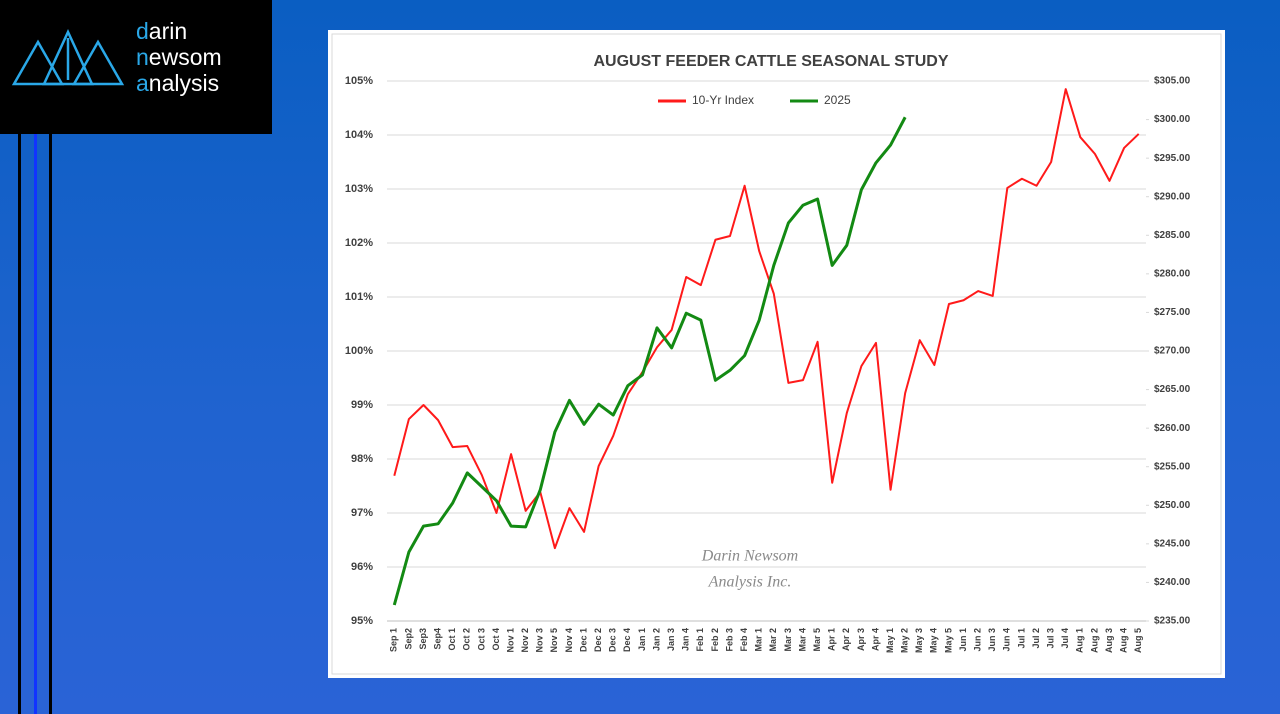 Image resolution: width=1280 pixels, height=714 pixels. I want to click on y2-tick-label: $285.00, so click(1172, 235).